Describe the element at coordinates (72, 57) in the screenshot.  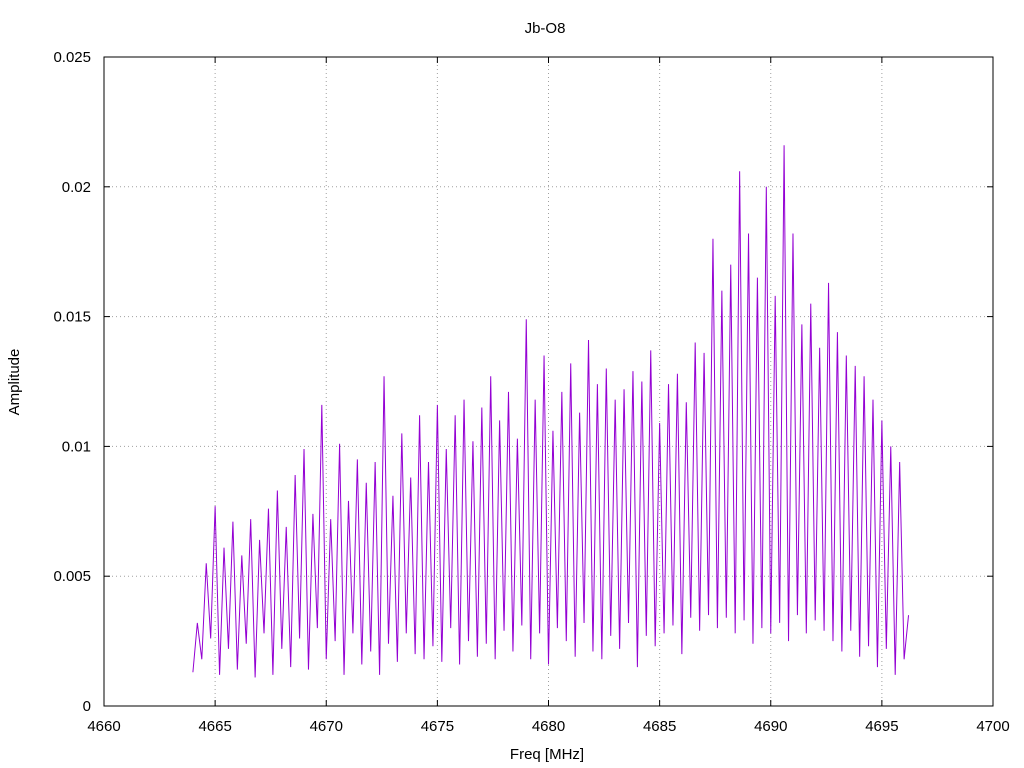
I see `y-tick-label: 0.025` at that location.